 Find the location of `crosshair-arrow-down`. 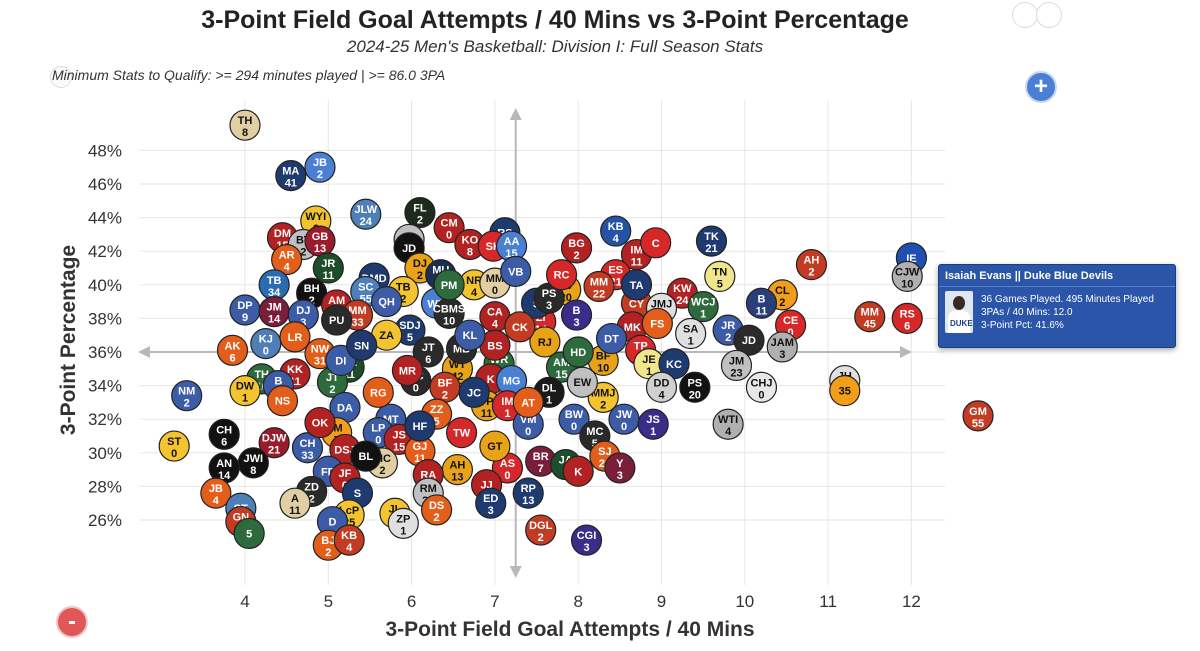

crosshair-arrow-down is located at coordinates (515, 572).